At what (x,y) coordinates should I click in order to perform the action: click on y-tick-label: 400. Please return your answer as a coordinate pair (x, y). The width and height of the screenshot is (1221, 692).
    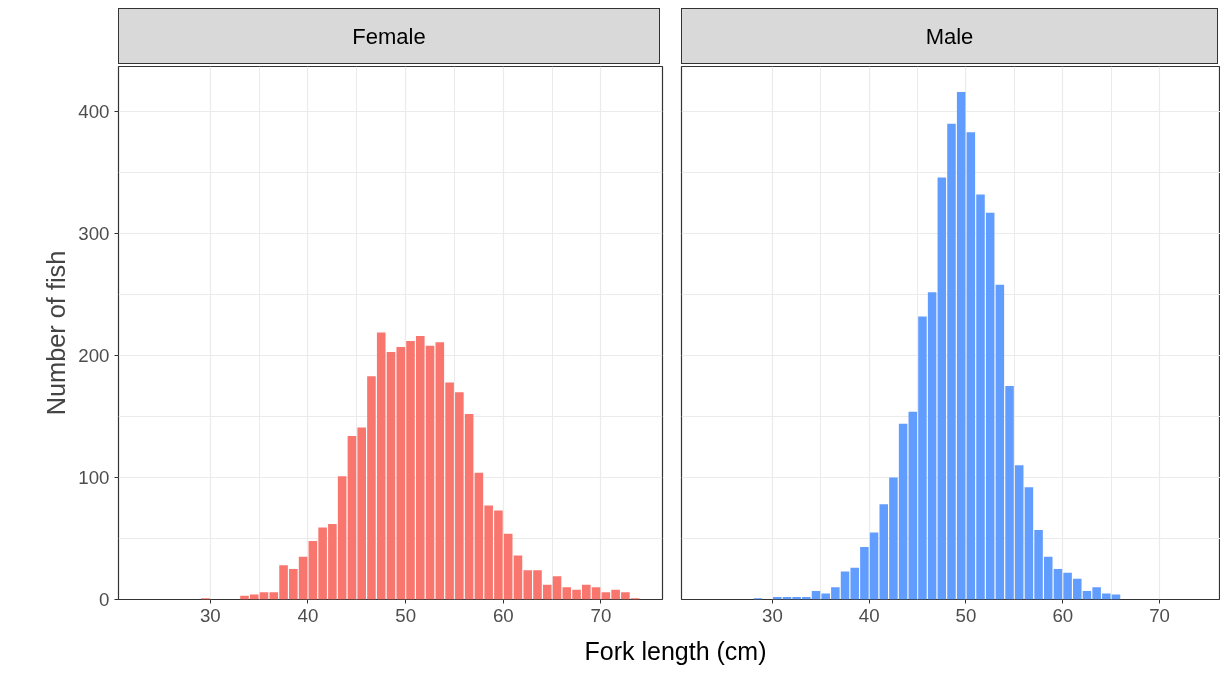
    Looking at the image, I should click on (94, 112).